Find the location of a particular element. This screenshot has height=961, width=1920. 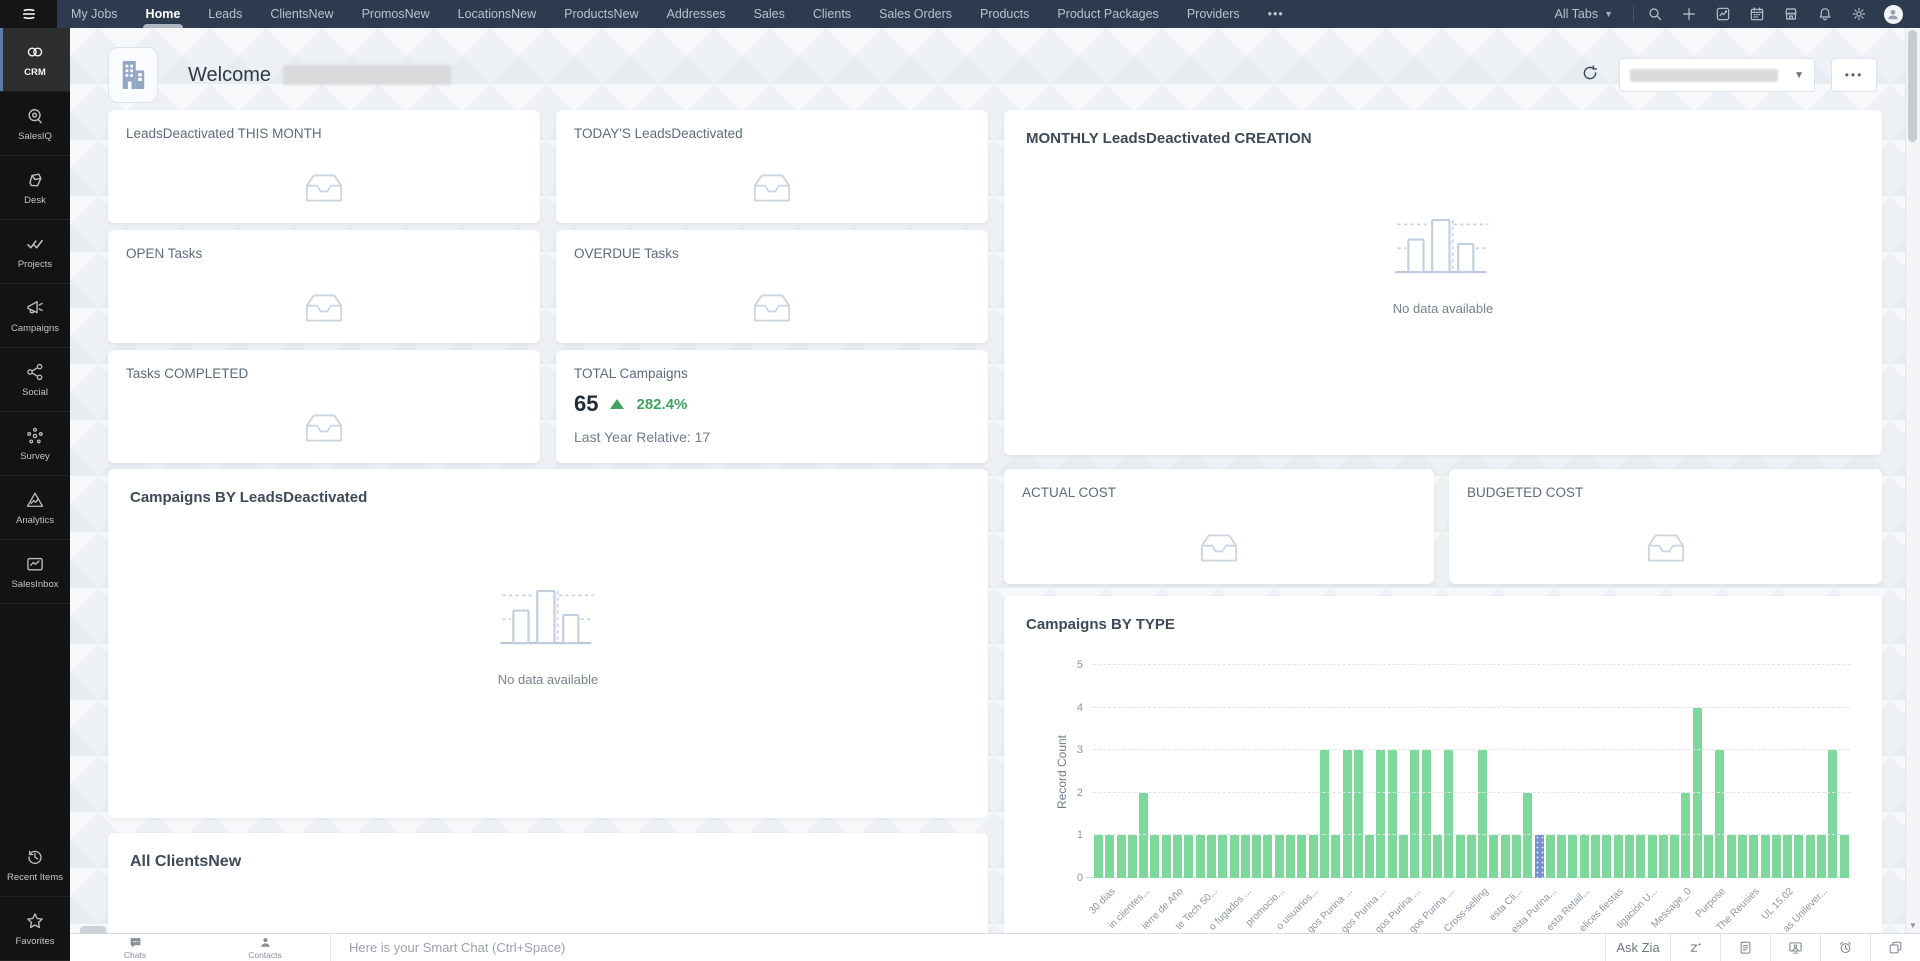

sidebar-item-social: Social is located at coordinates (35, 380).